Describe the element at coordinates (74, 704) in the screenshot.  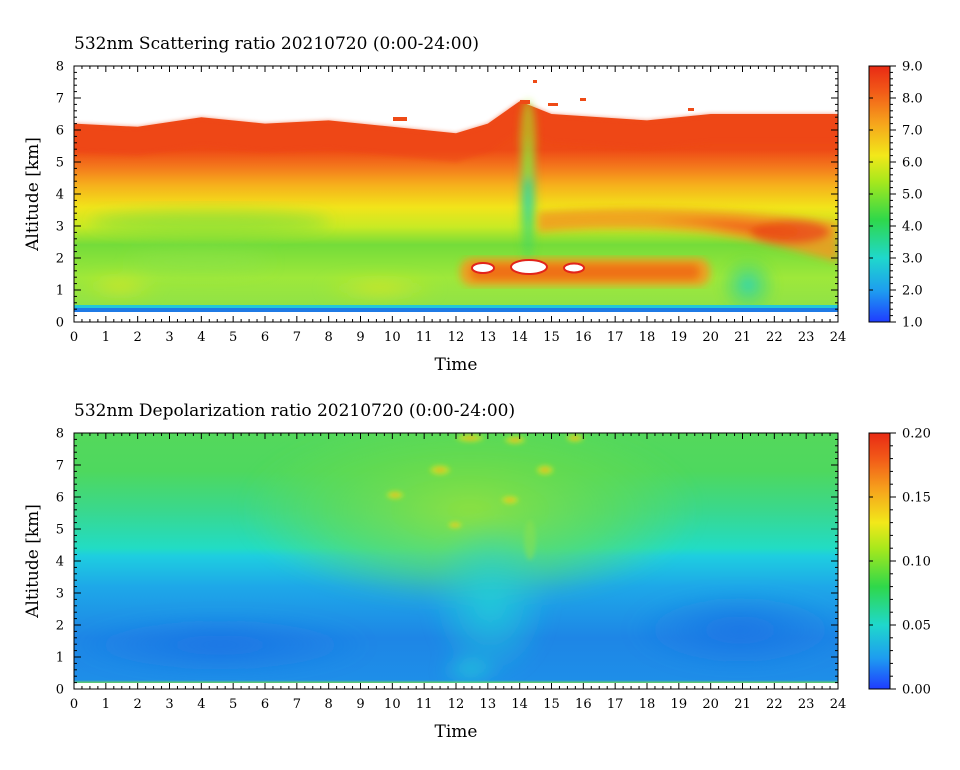
I see `depolarization-xtick-label: 0` at that location.